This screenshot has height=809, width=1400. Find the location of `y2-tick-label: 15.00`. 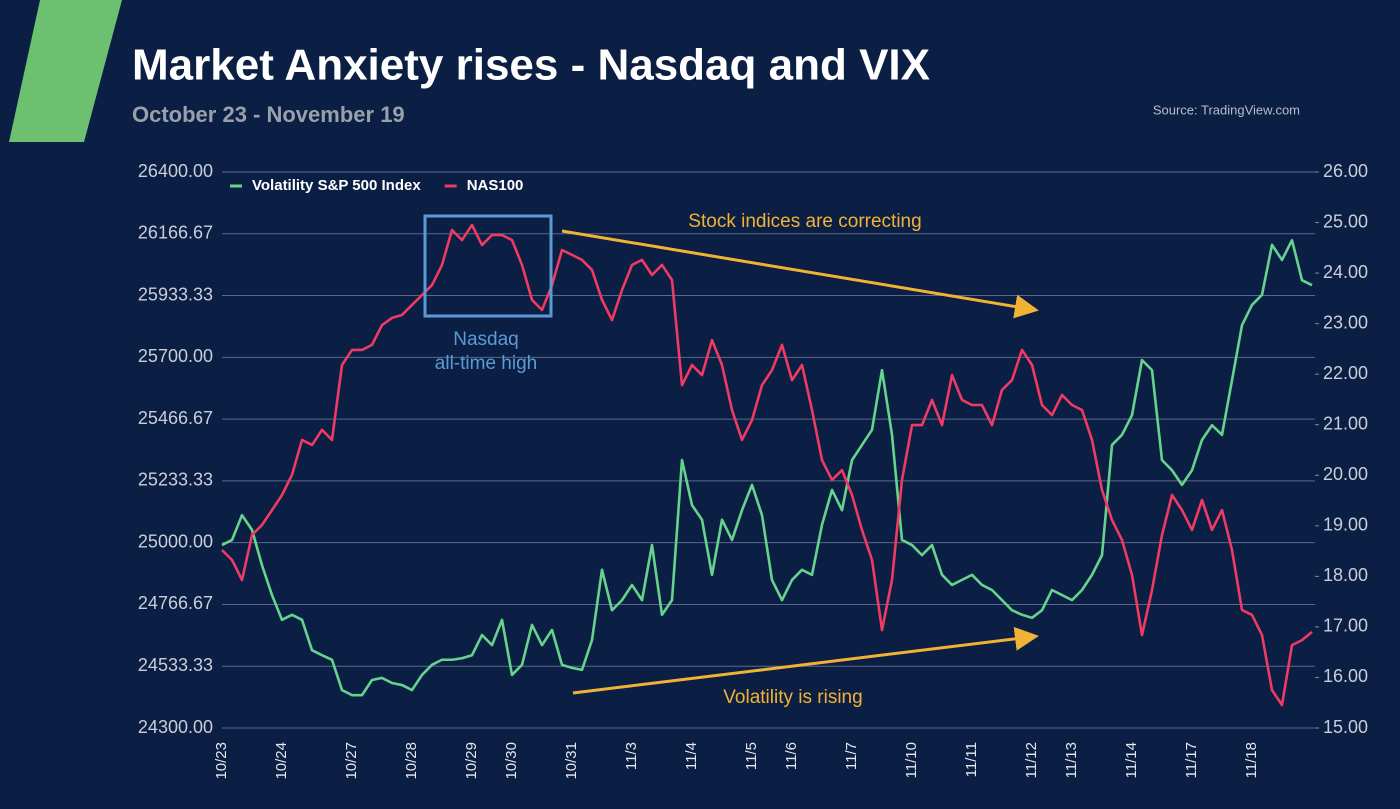

y2-tick-label: 15.00 is located at coordinates (1345, 727).